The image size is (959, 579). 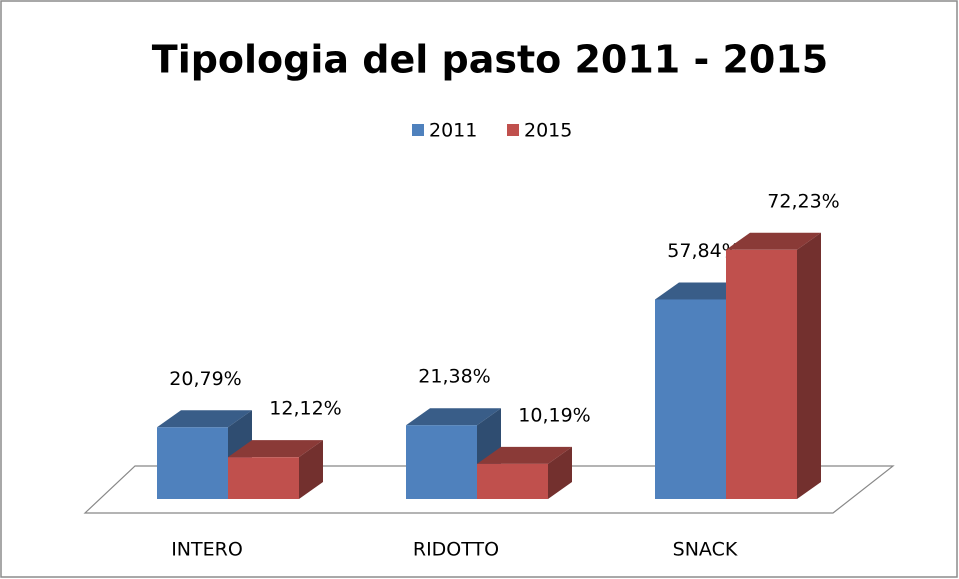 I want to click on legend-label: 2011, so click(x=453, y=131).